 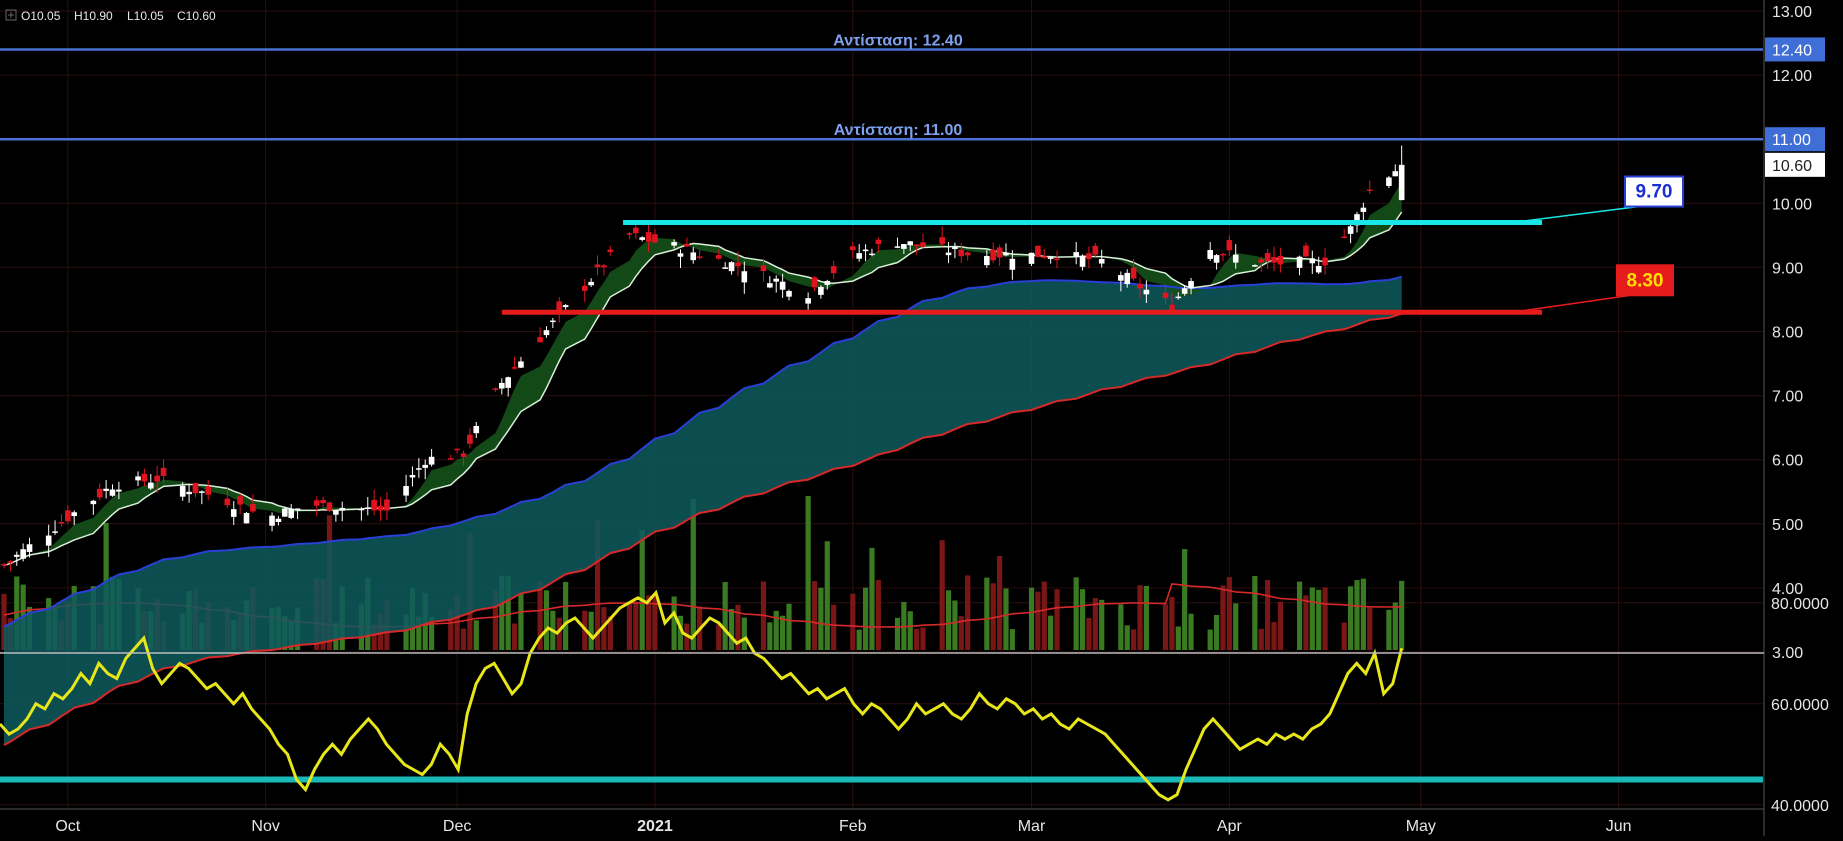 I want to click on resistance-label: Αντίσταση: 12.40, so click(x=898, y=40).